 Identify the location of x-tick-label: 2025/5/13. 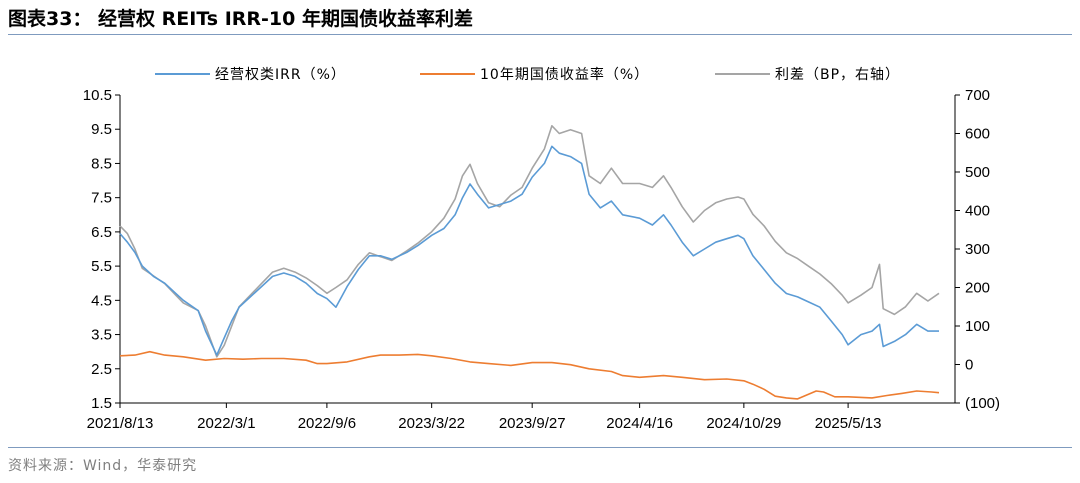
(848, 423).